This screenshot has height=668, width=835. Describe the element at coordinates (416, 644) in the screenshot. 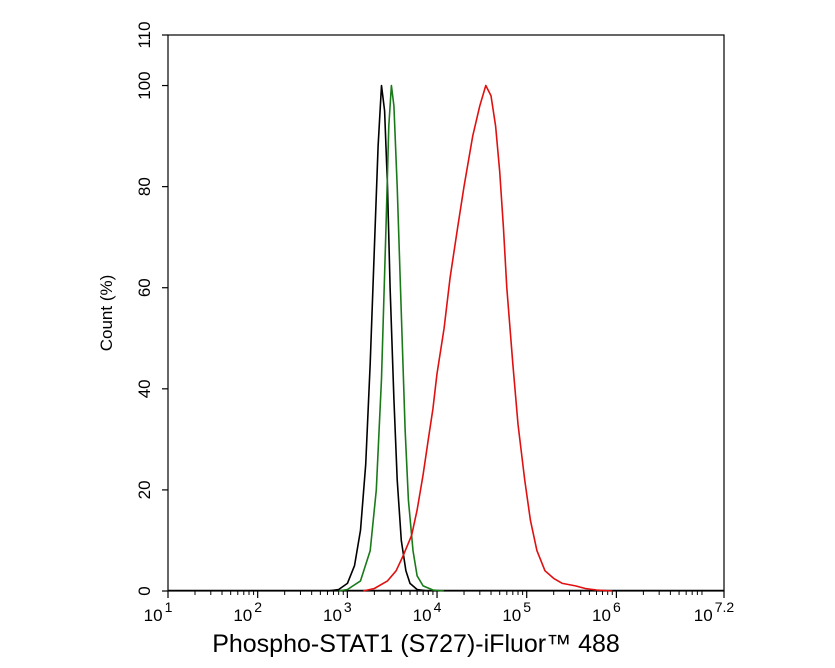

I see `x-axis-title: Phospho-STAT1 (S727)-iFluor™ 488` at that location.